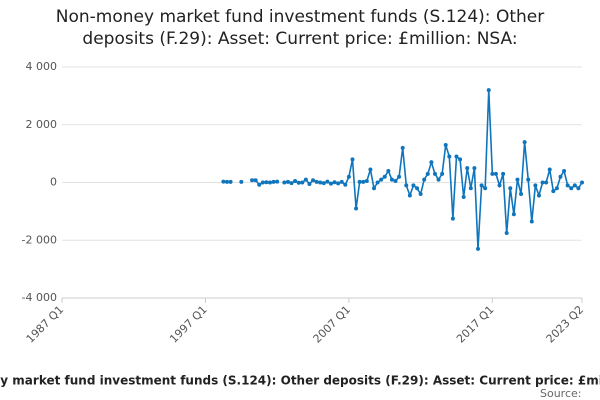 This screenshot has width=600, height=400. I want to click on x-tick-label: 2007 Q1, so click(332, 324).